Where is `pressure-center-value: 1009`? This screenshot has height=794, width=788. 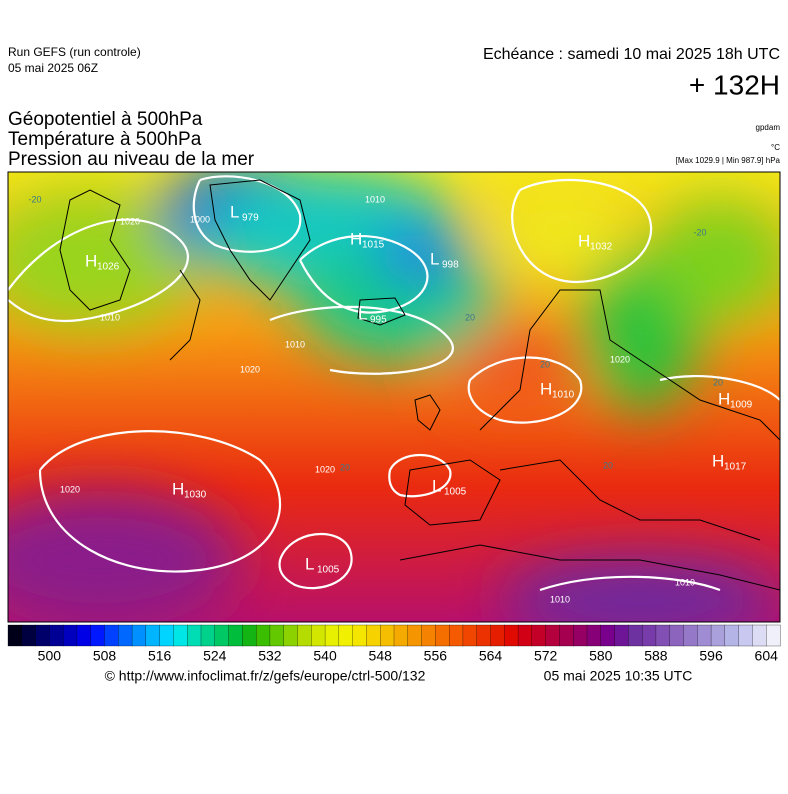 pressure-center-value: 1009 is located at coordinates (741, 405).